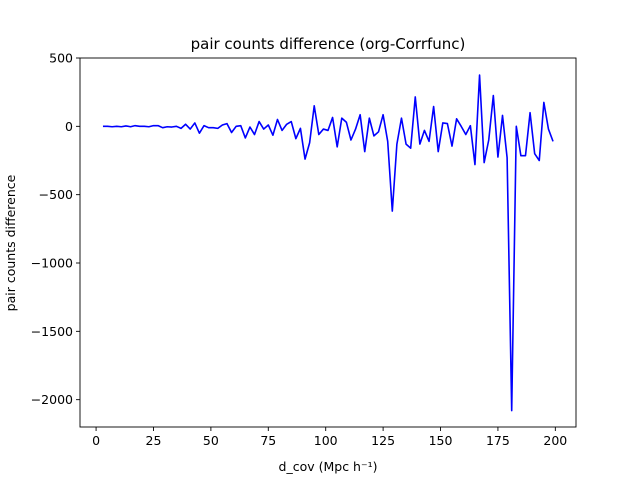 This screenshot has width=640, height=480. I want to click on y-tick-label: 500, so click(61, 58).